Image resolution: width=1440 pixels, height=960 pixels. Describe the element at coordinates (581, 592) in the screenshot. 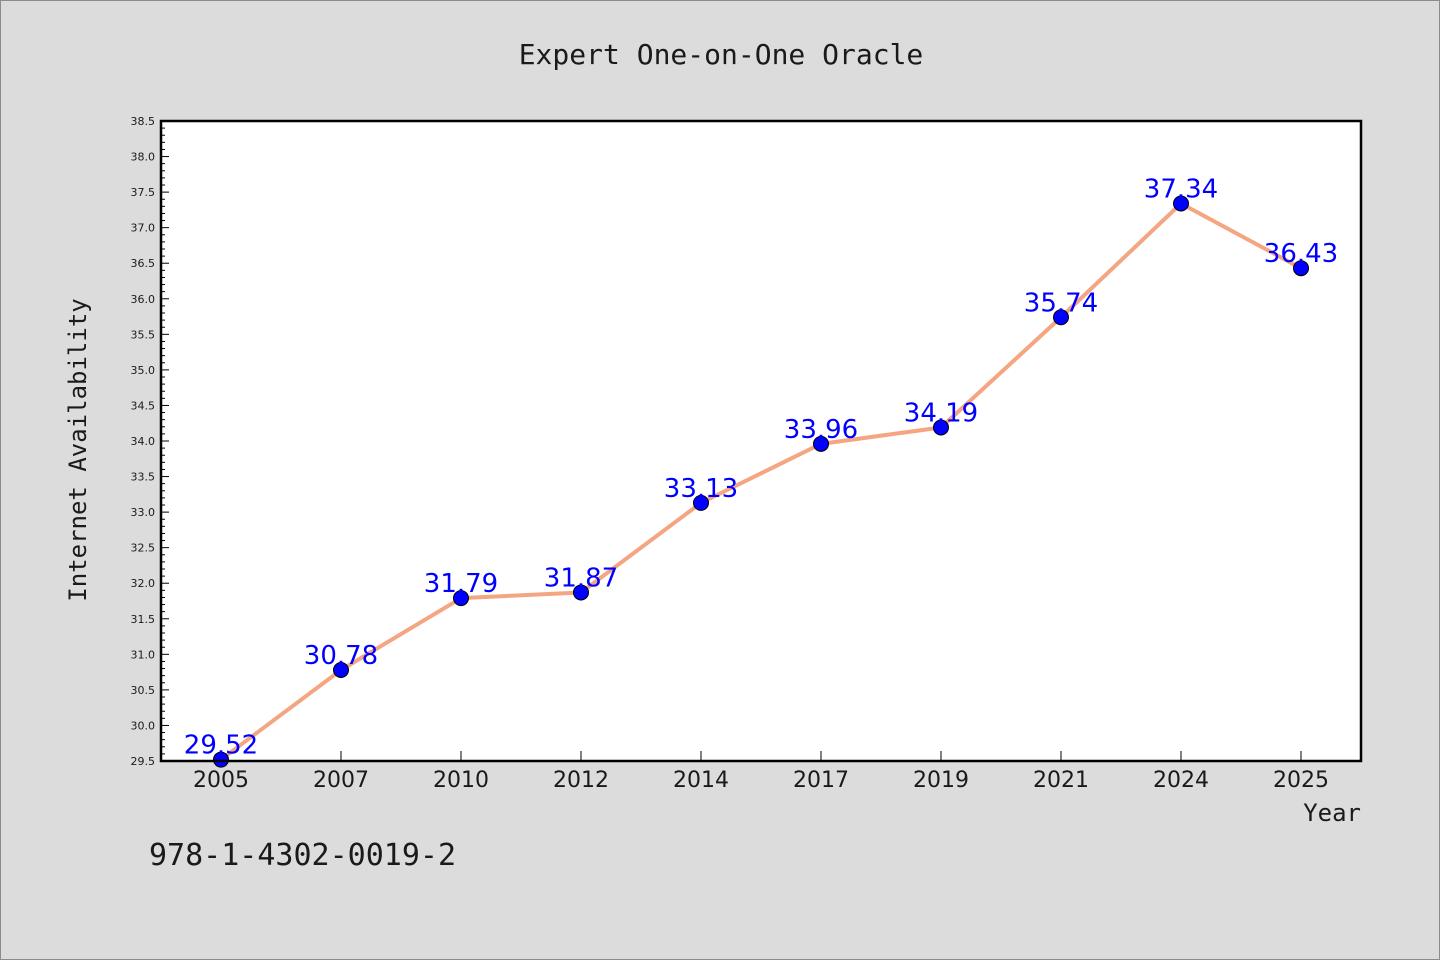

I see `data-point-2012` at that location.